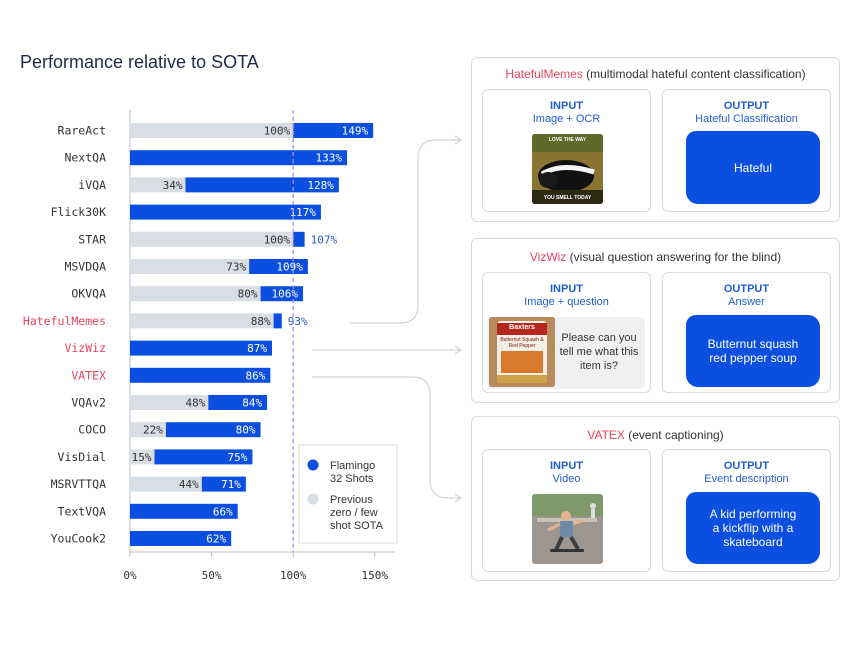  I want to click on category-label: Flick30K, so click(78, 212).